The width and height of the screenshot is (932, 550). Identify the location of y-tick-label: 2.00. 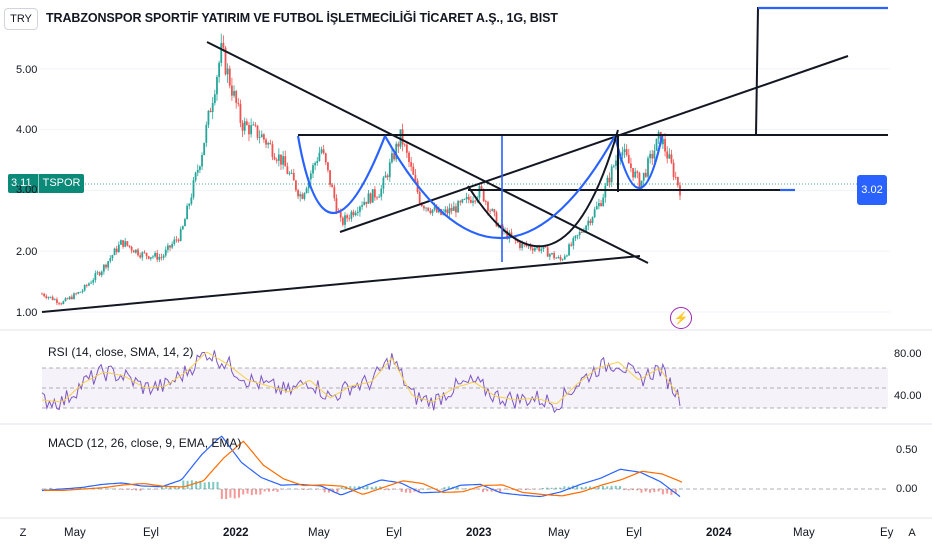
(27, 252).